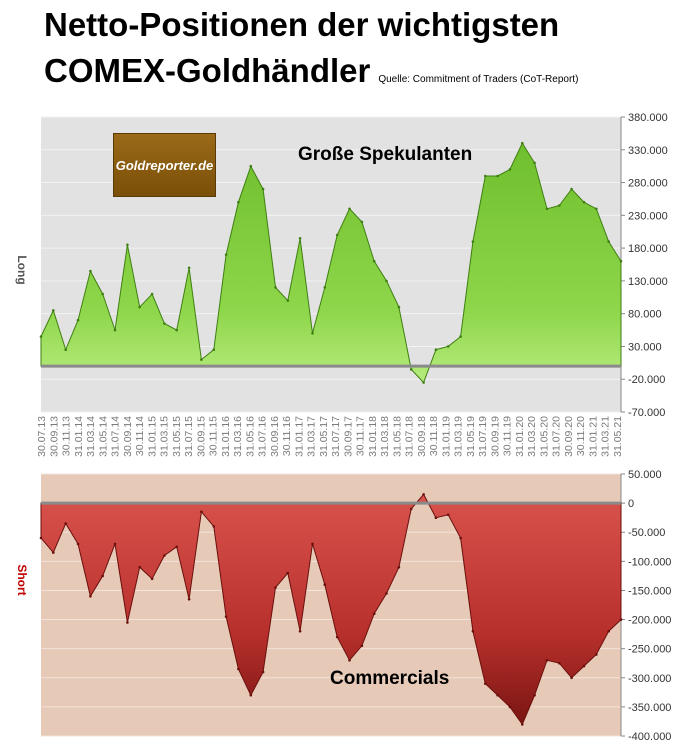 The image size is (695, 756). I want to click on x-tick-label: 31.07.14, so click(116, 436).